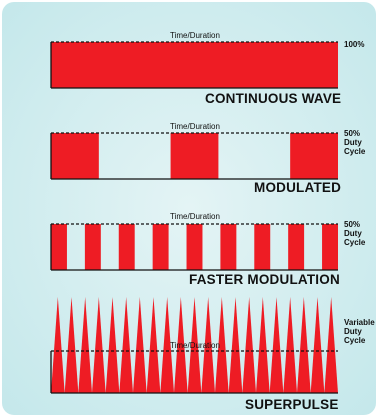 This screenshot has width=378, height=417. I want to click on panel-4-side-label-line-1: Variable, so click(359, 322).